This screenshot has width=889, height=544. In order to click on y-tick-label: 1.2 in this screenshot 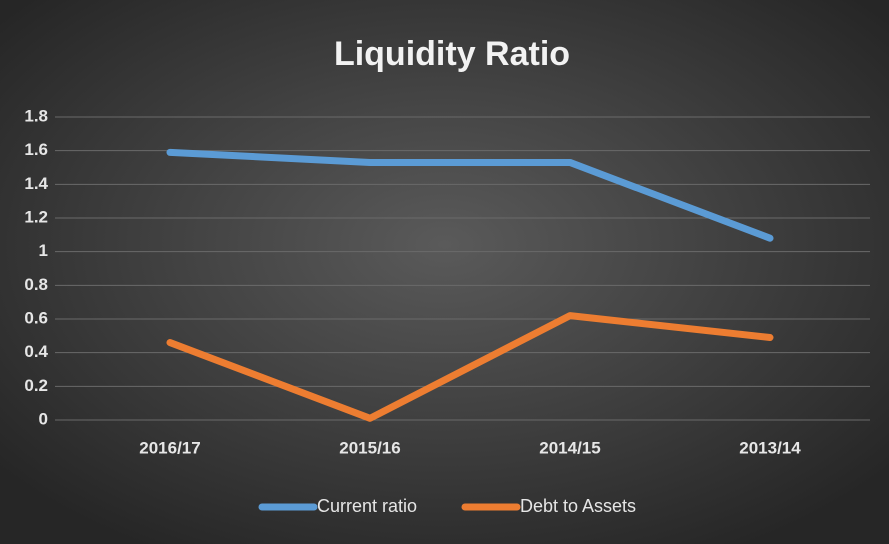, I will do `click(36, 216)`.